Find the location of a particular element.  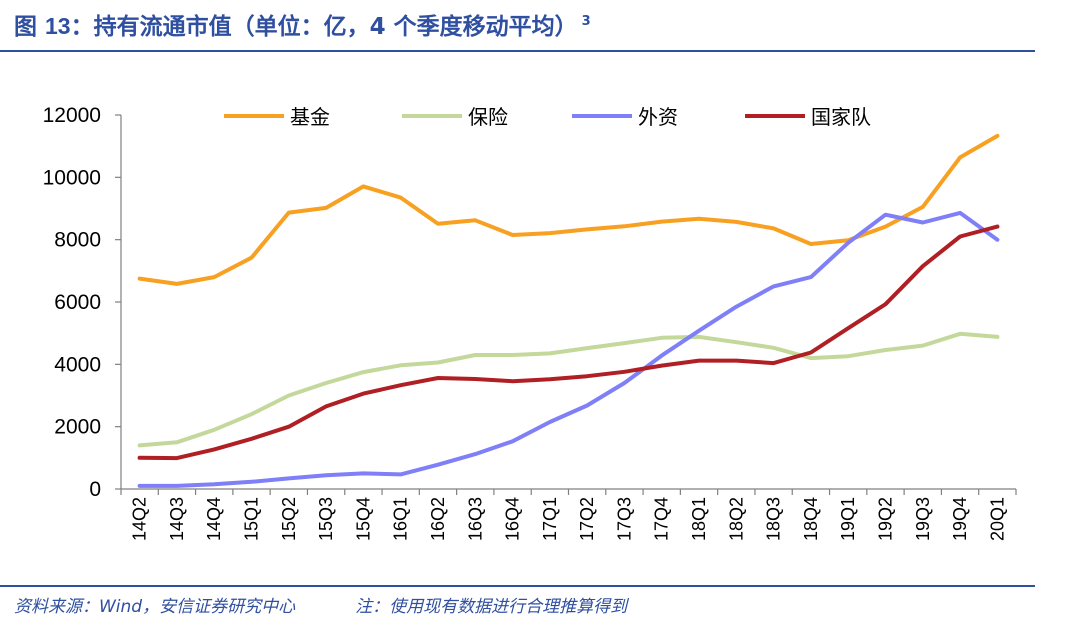

x-tick-label: 20Q1 is located at coordinates (997, 519).